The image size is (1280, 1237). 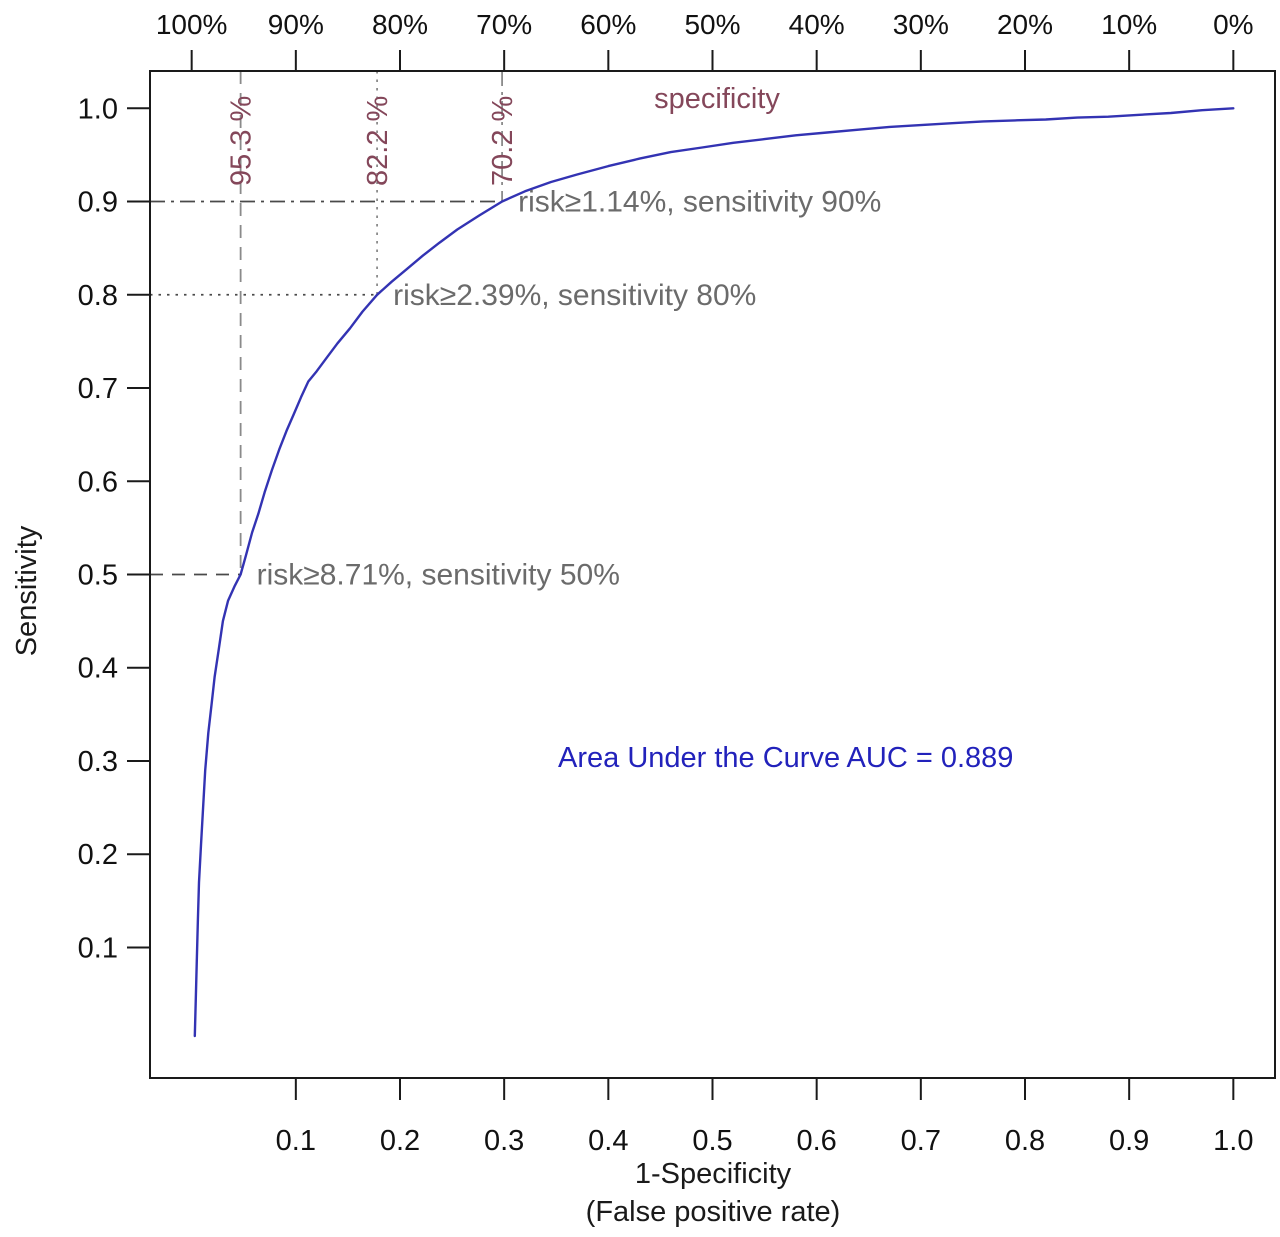 What do you see at coordinates (1129, 1141) in the screenshot?
I see `bottom-tick-label: 0.9` at bounding box center [1129, 1141].